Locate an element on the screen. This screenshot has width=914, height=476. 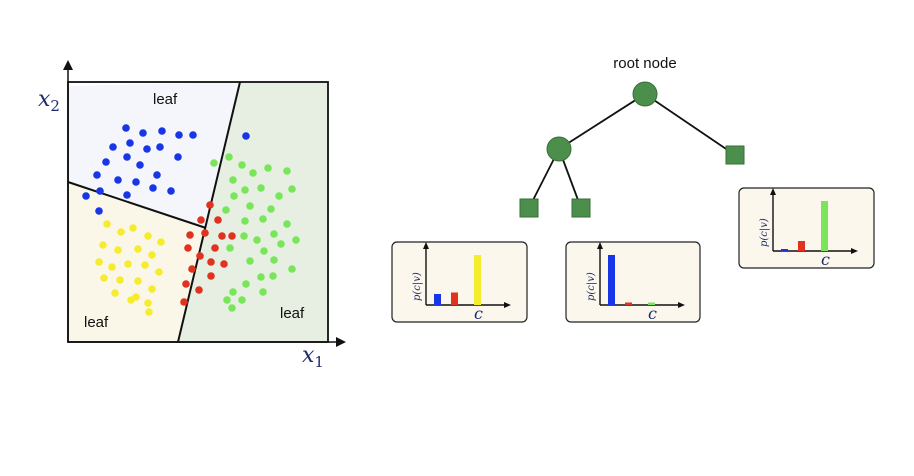
histogram-x-label: c is located at coordinates (652, 313).